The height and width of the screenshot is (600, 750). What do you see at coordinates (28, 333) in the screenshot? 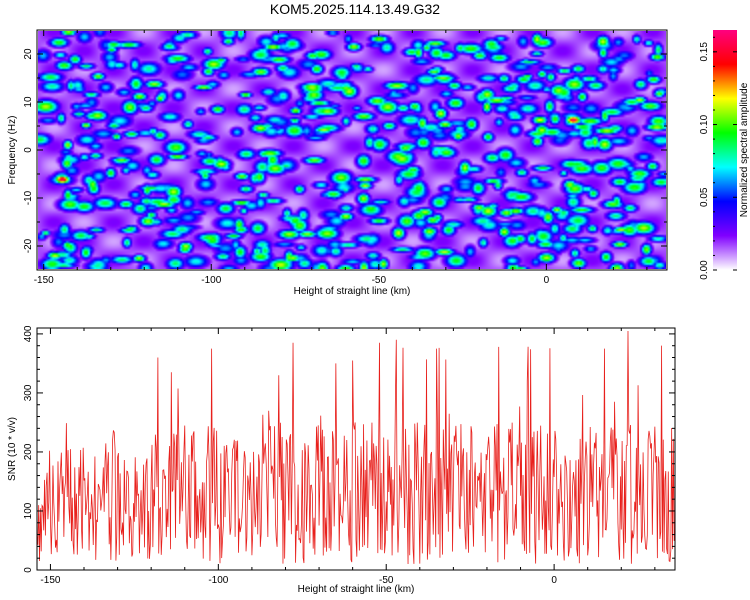
I see `snr-y-tick-label: 400` at bounding box center [28, 333].